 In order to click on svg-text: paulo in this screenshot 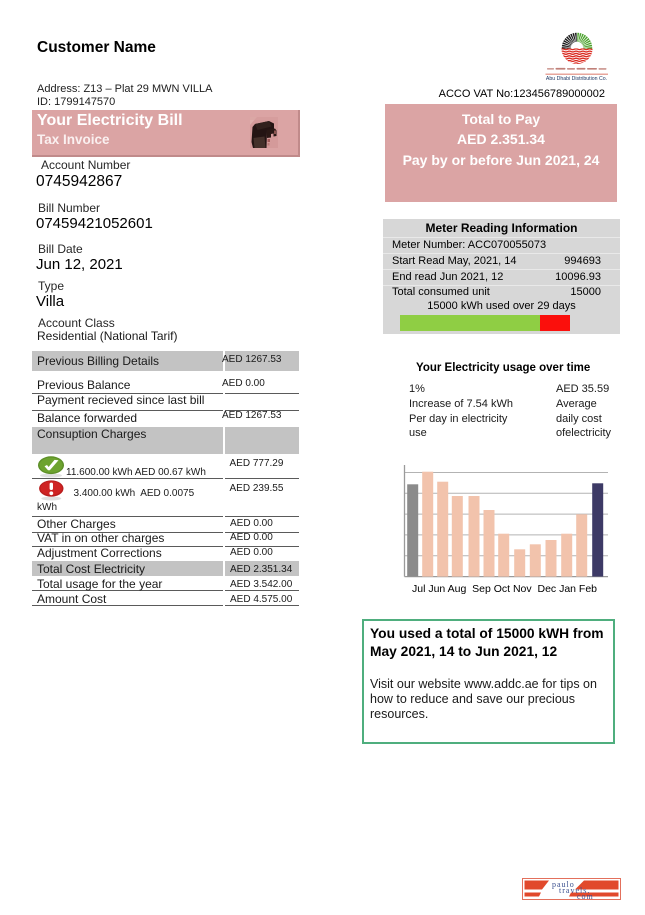, I will do `click(563, 884)`.